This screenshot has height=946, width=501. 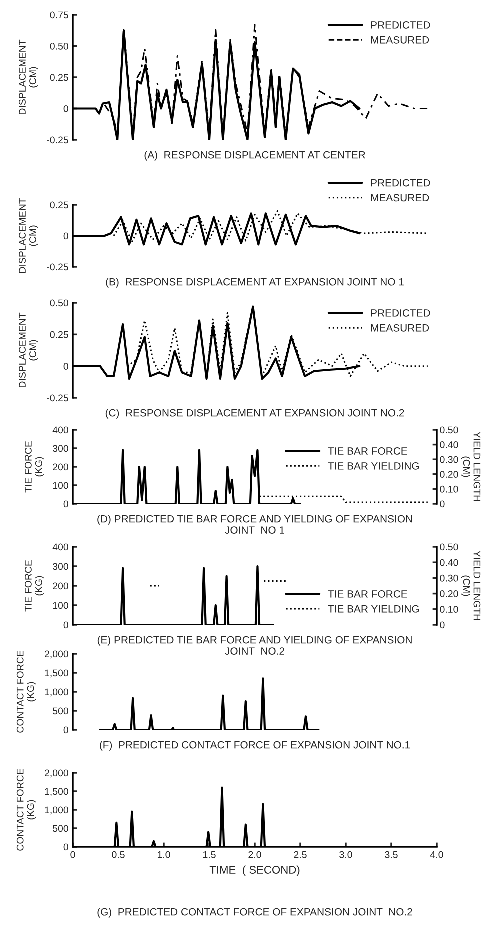 I want to click on x-tick-label: 3.5, so click(x=391, y=854).